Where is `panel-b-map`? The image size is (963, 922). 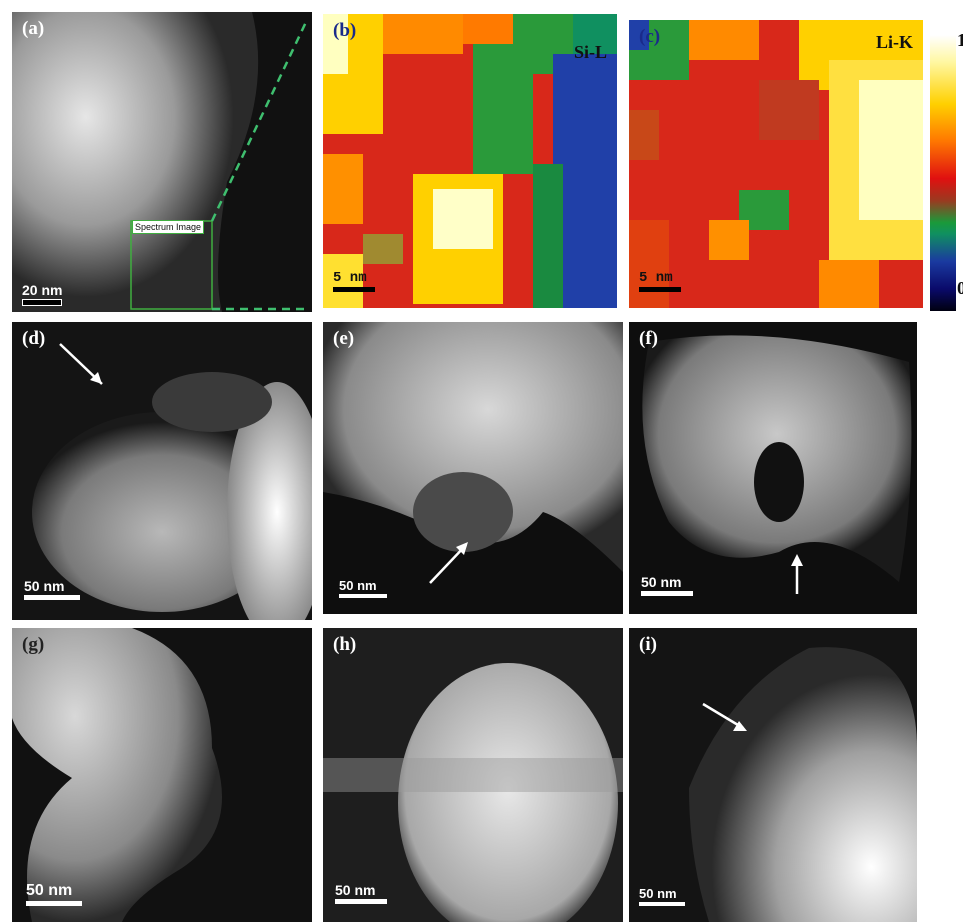 panel-b-map is located at coordinates (470, 161).